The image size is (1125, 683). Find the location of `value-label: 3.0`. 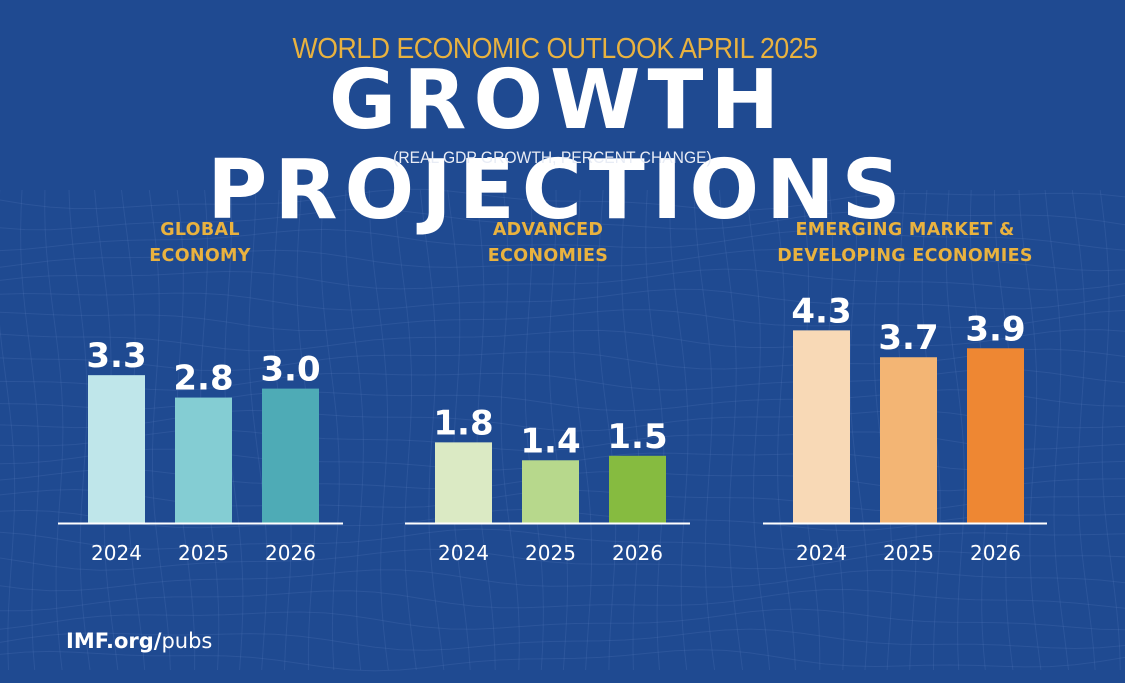

value-label: 3.0 is located at coordinates (290, 370).